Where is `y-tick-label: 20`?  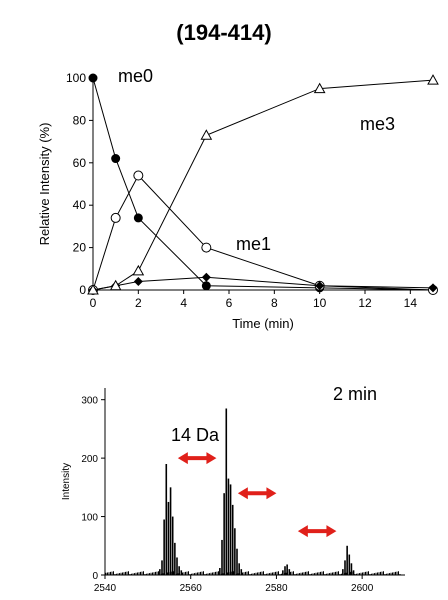 y-tick-label: 20 is located at coordinates (80, 248).